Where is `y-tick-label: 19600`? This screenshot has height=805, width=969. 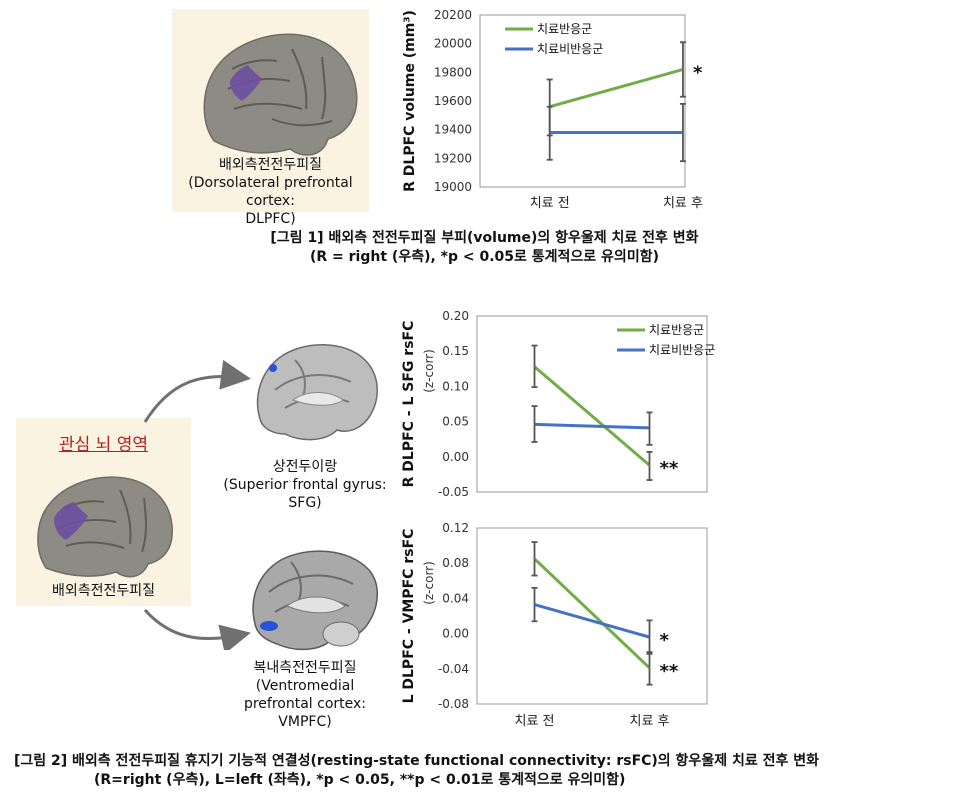 y-tick-label: 19600 is located at coordinates (453, 101).